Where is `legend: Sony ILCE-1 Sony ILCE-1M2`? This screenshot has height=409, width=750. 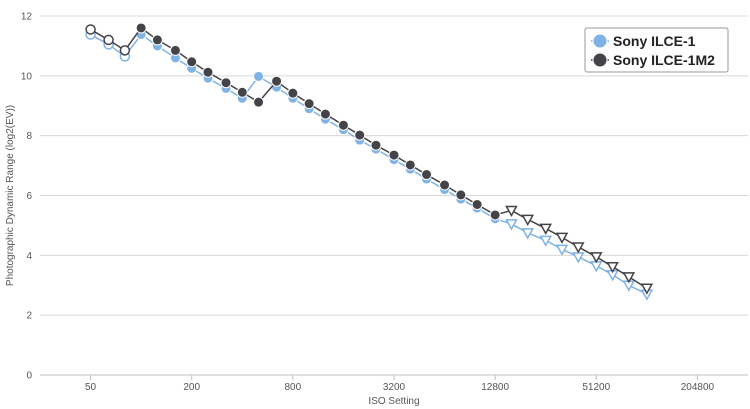 legend: Sony ILCE-1 Sony ILCE-1M2 is located at coordinates (656, 50).